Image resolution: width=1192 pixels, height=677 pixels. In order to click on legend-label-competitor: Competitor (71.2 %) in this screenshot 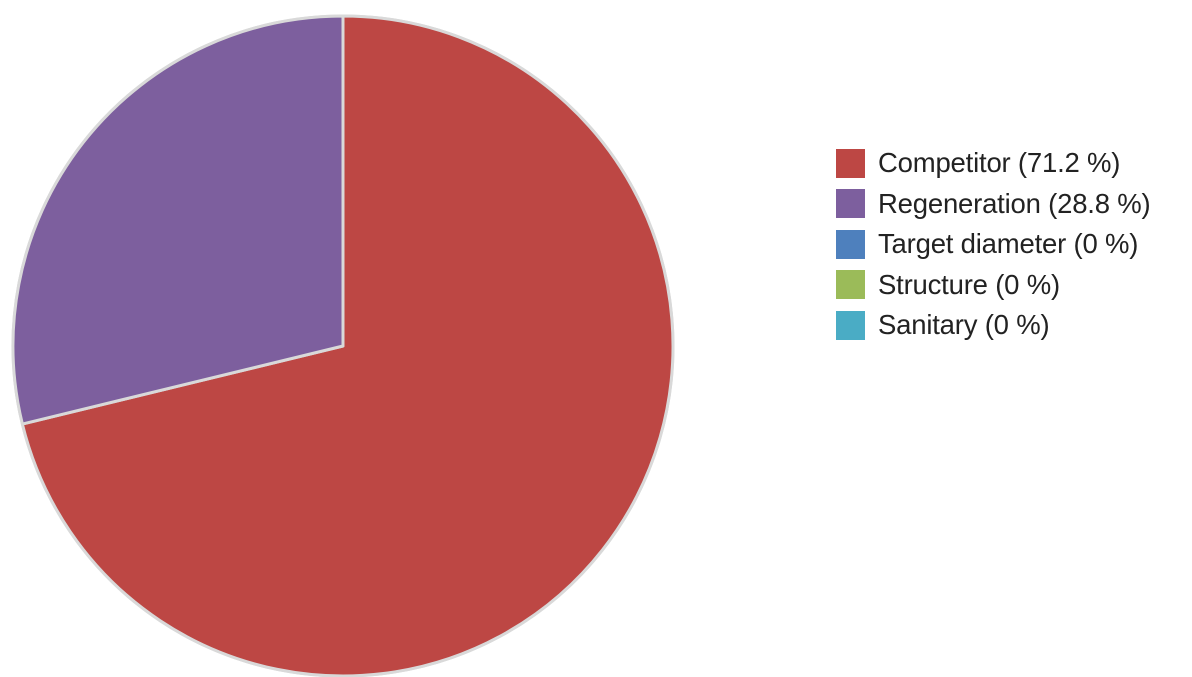, I will do `click(999, 163)`.